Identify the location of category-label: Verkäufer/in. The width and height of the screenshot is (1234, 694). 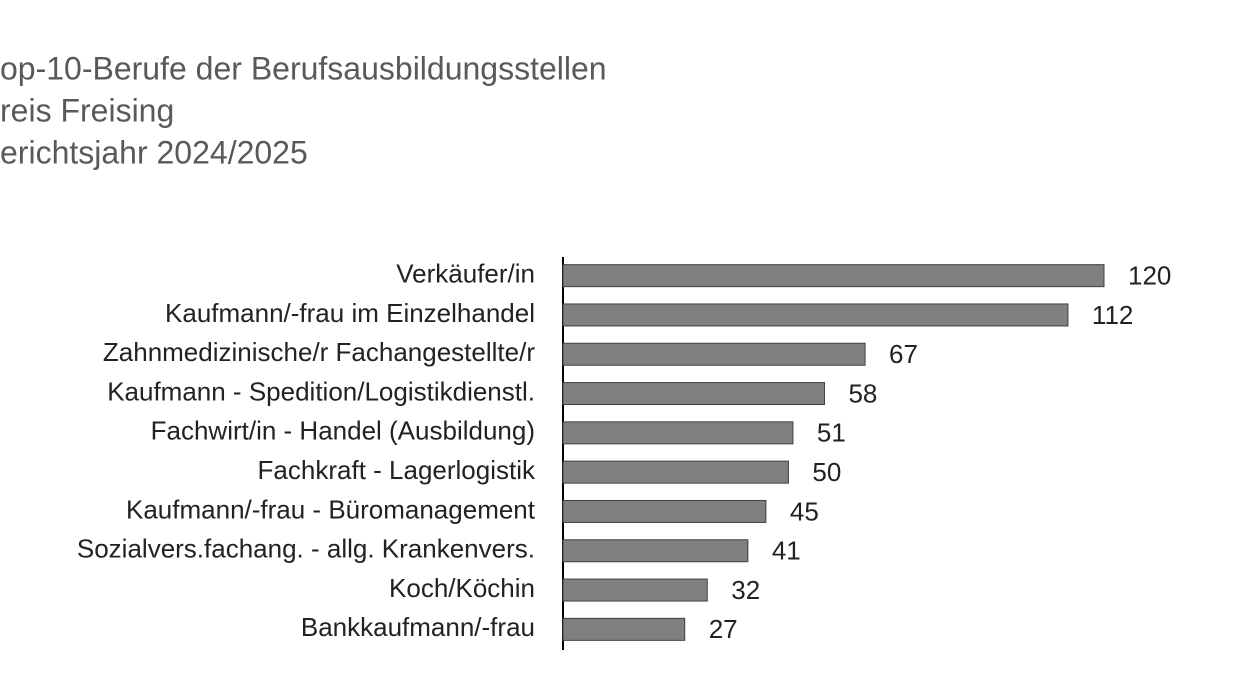
(465, 274).